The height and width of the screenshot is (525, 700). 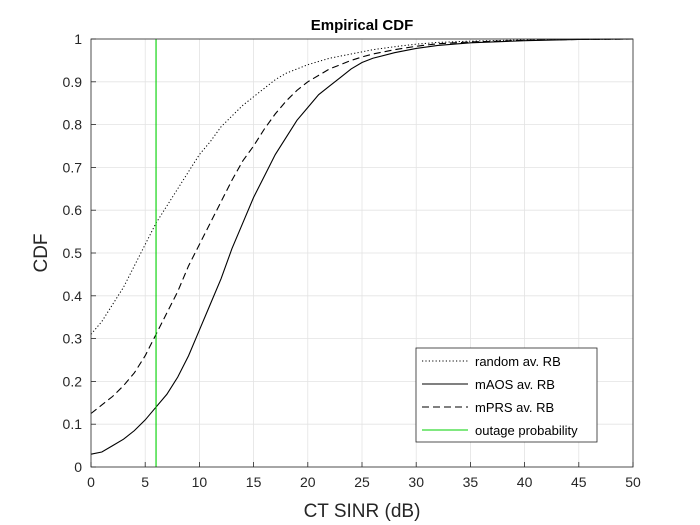 What do you see at coordinates (362, 482) in the screenshot?
I see `x-tick-label: 25` at bounding box center [362, 482].